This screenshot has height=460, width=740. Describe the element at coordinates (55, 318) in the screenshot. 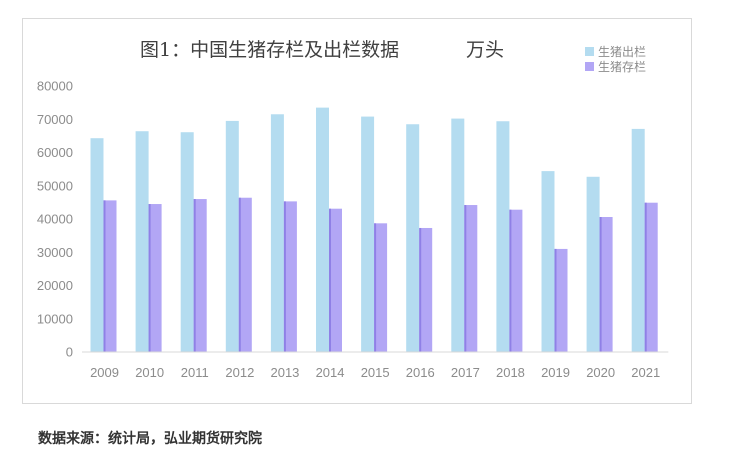

I see `y-tick-label: 10000` at that location.